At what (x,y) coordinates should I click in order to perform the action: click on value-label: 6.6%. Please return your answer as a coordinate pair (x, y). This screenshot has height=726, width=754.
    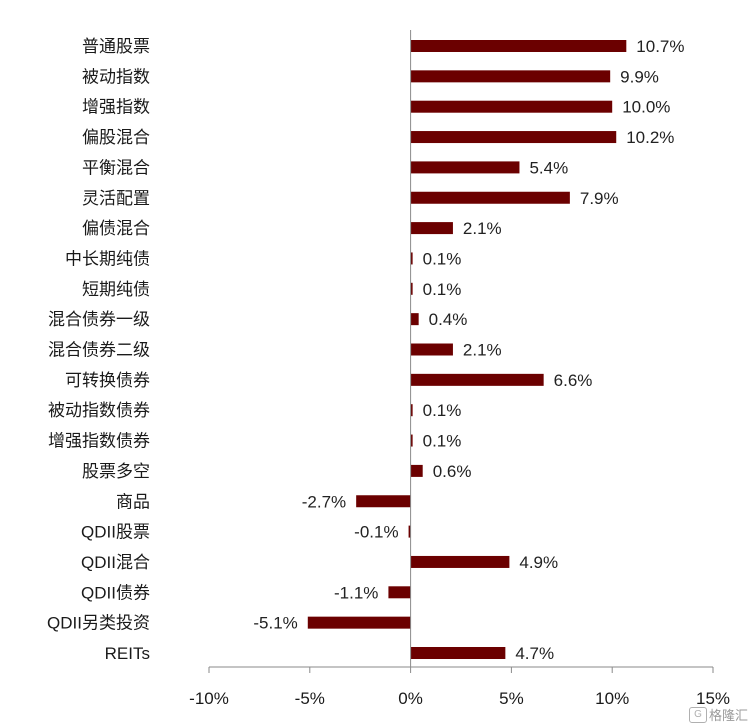
    Looking at the image, I should click on (573, 380).